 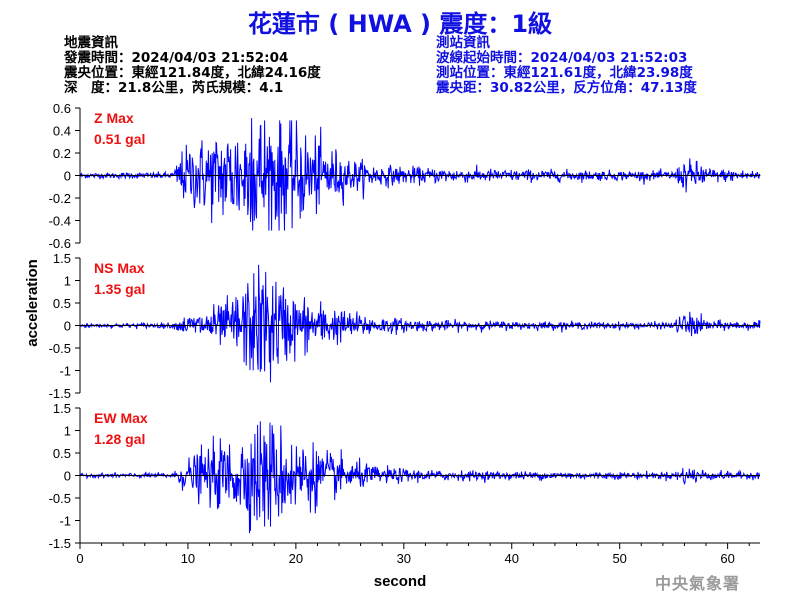 What do you see at coordinates (119, 289) in the screenshot?
I see `channel-max-label: 1.35 gal` at bounding box center [119, 289].